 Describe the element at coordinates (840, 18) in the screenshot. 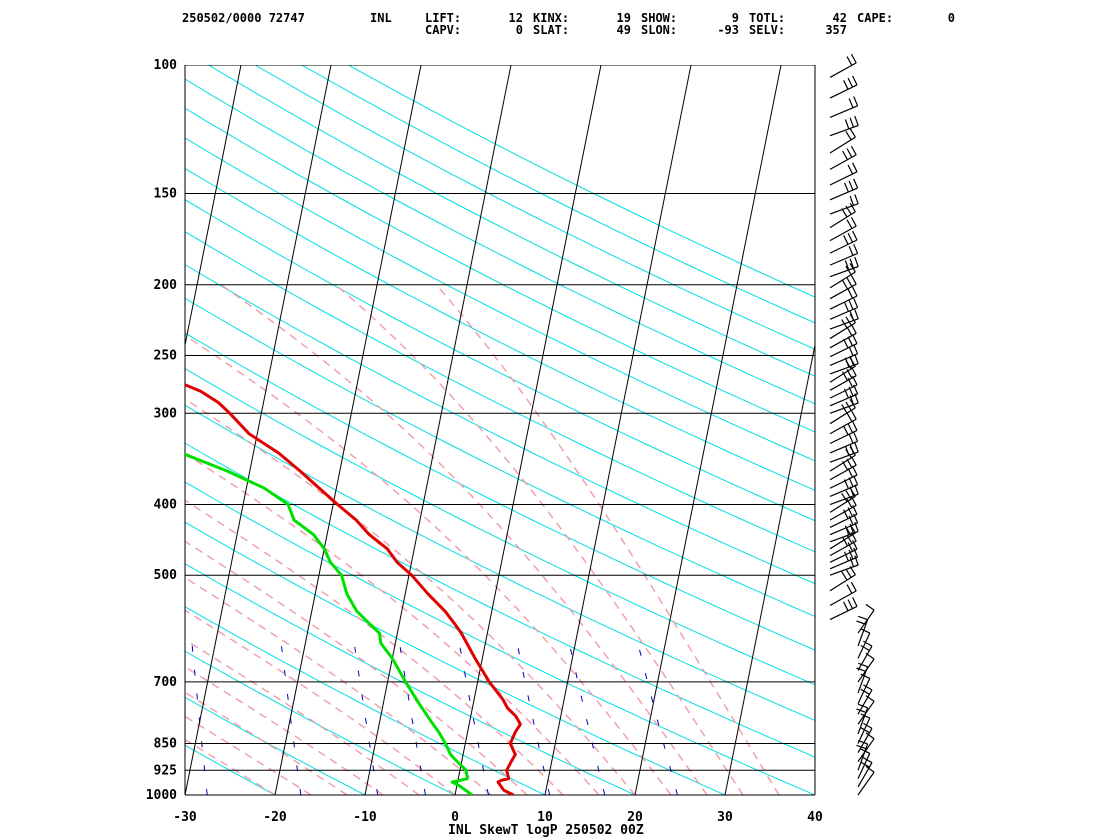

I see `header-totl-value: 42` at that location.